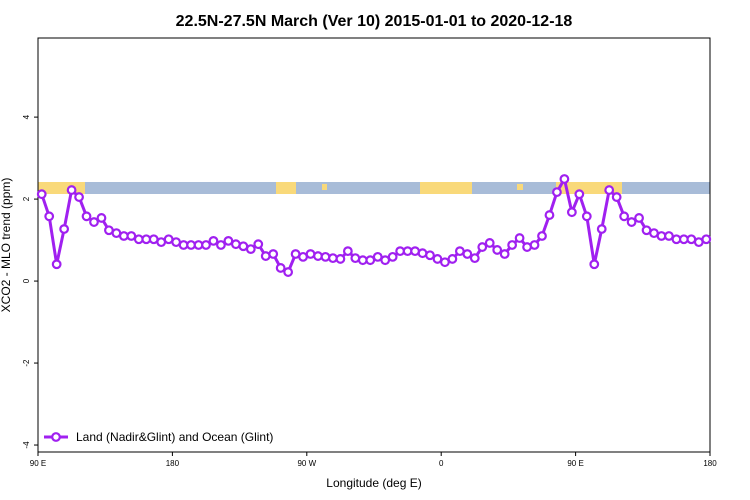 This screenshot has height=500, width=750. I want to click on x-tick-label: 0, so click(441, 463).